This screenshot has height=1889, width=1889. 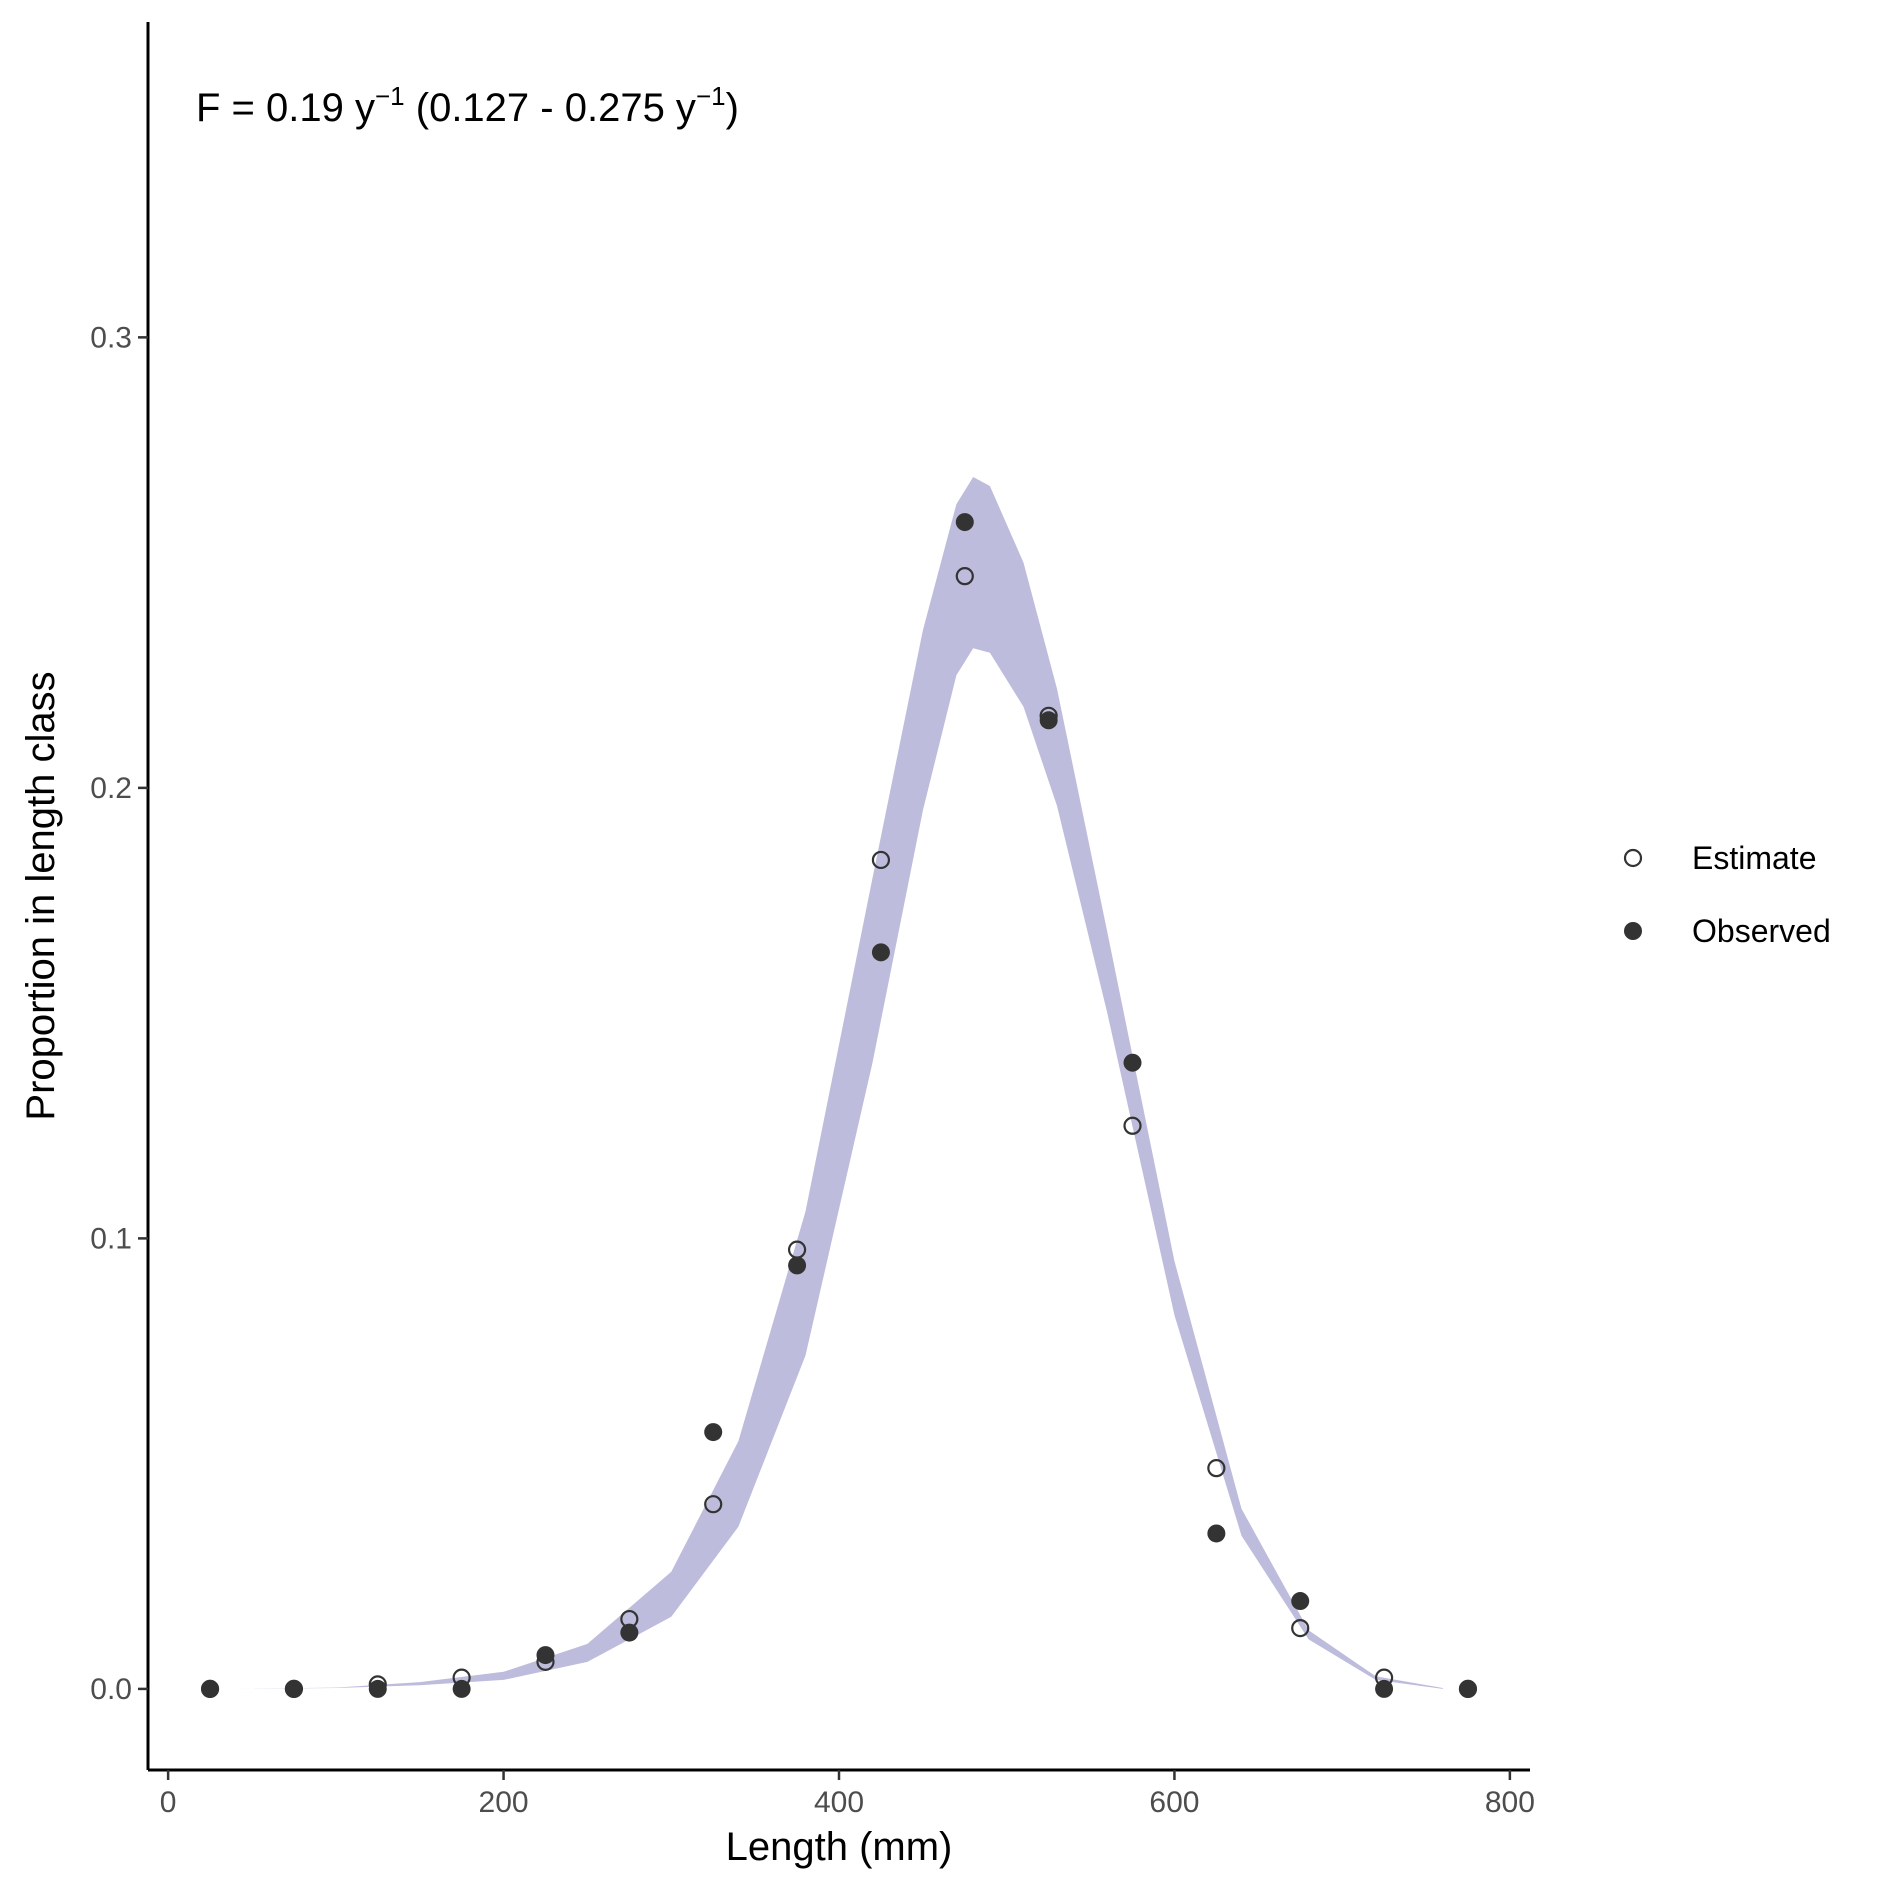 What do you see at coordinates (1761, 931) in the screenshot?
I see `legend-observed-label: Observed` at bounding box center [1761, 931].